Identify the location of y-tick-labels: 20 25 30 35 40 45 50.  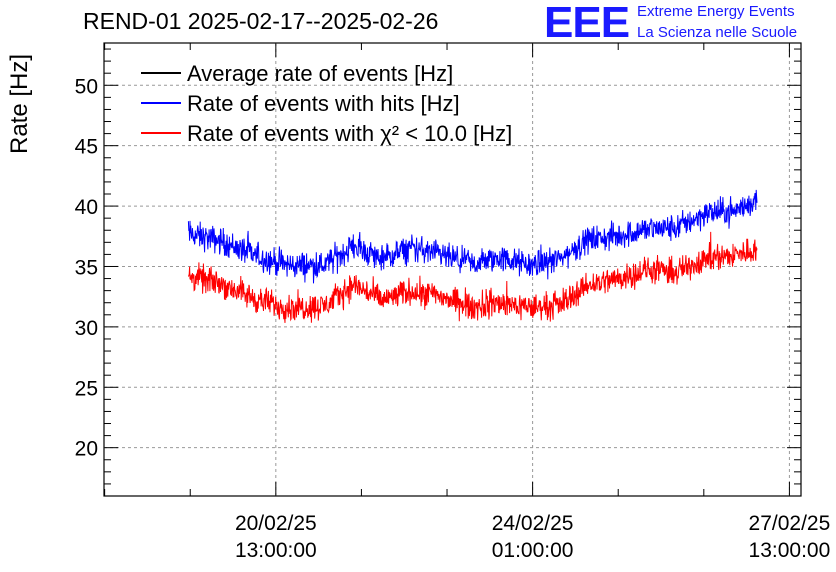
(86, 267).